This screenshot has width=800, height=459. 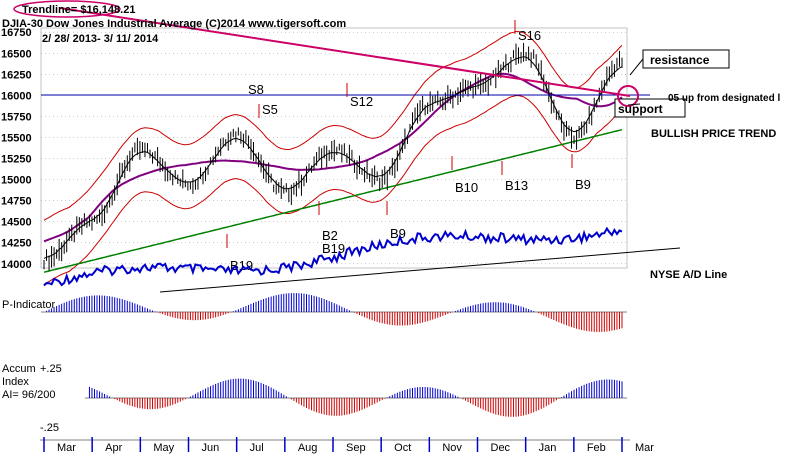 I want to click on signal-label: S8, so click(x=256, y=89).